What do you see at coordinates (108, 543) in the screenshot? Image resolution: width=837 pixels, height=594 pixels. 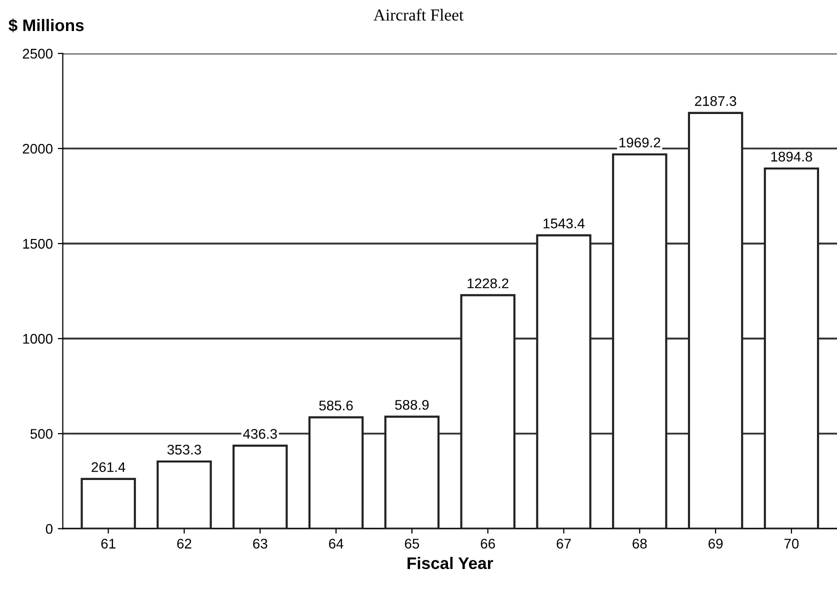 I see `x-tick-label: 61` at bounding box center [108, 543].